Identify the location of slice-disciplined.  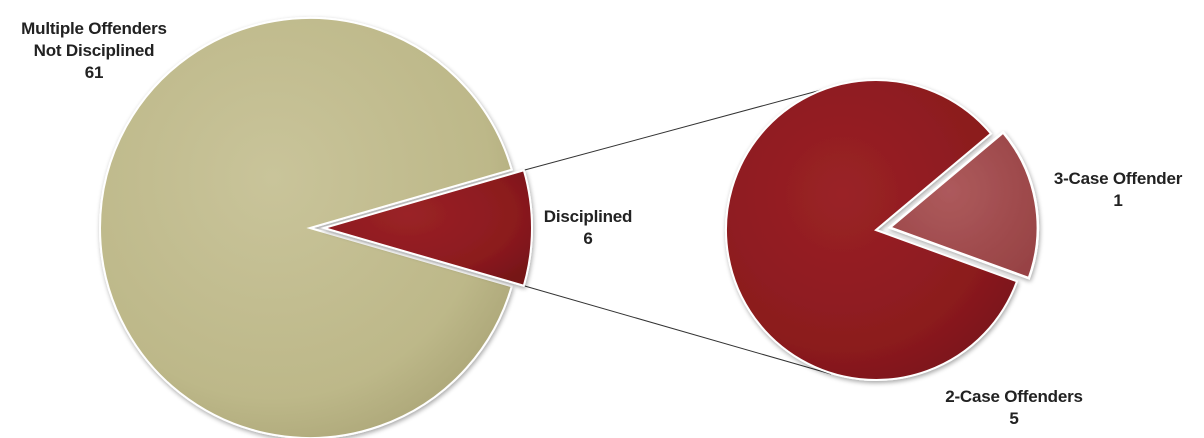
(427, 228).